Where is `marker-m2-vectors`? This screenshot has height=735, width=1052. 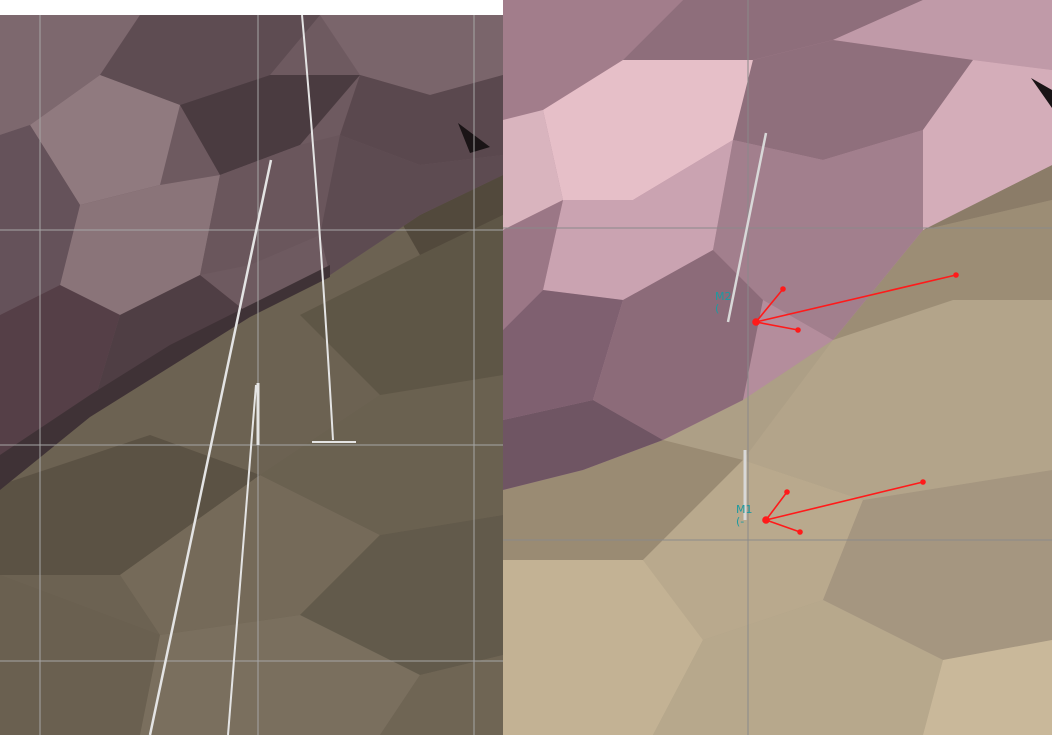
marker-m2-vectors is located at coordinates (855, 302).